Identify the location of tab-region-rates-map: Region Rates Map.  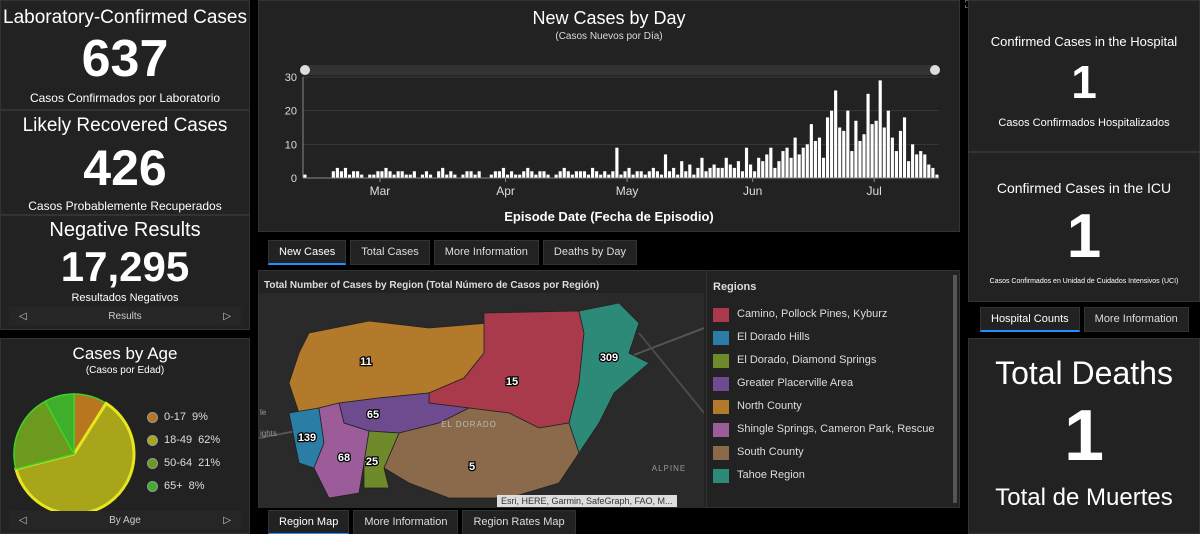
(519, 522).